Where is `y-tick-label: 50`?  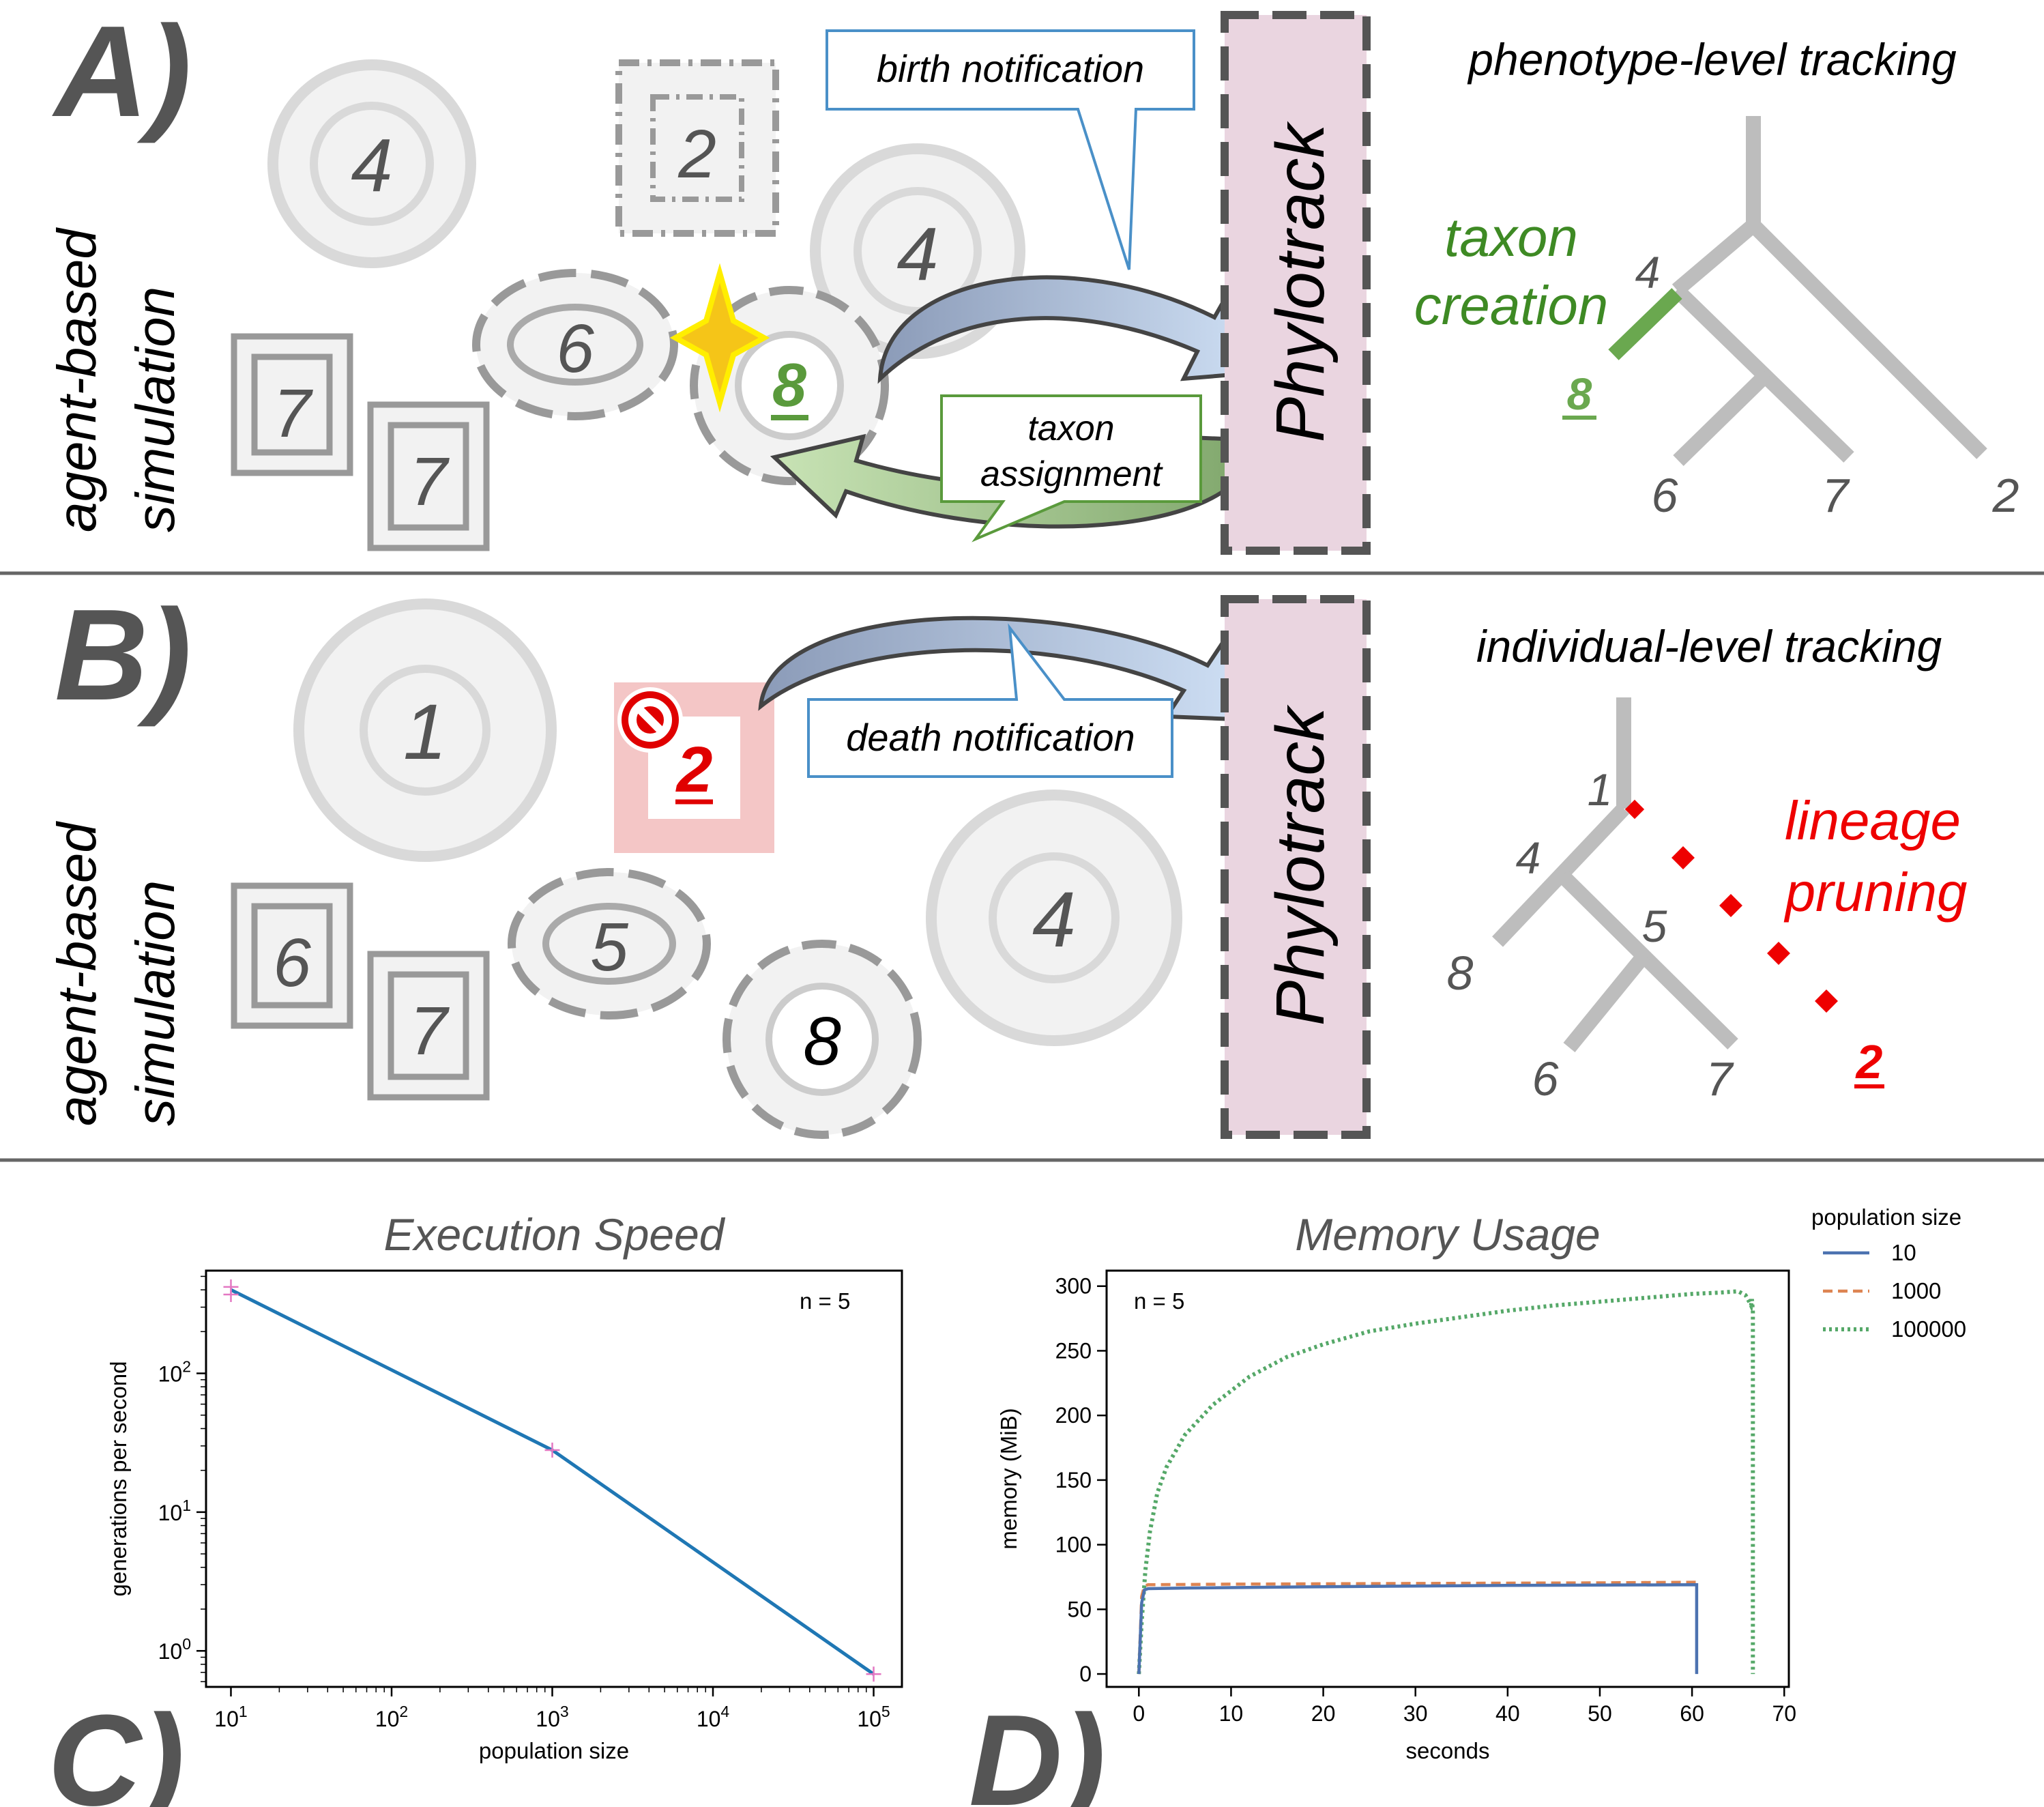 y-tick-label: 50 is located at coordinates (1079, 1609).